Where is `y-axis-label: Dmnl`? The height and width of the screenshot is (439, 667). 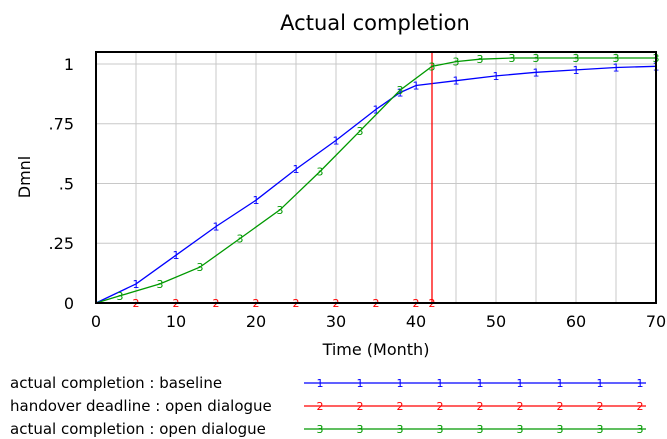 y-axis-label: Dmnl is located at coordinates (24, 177).